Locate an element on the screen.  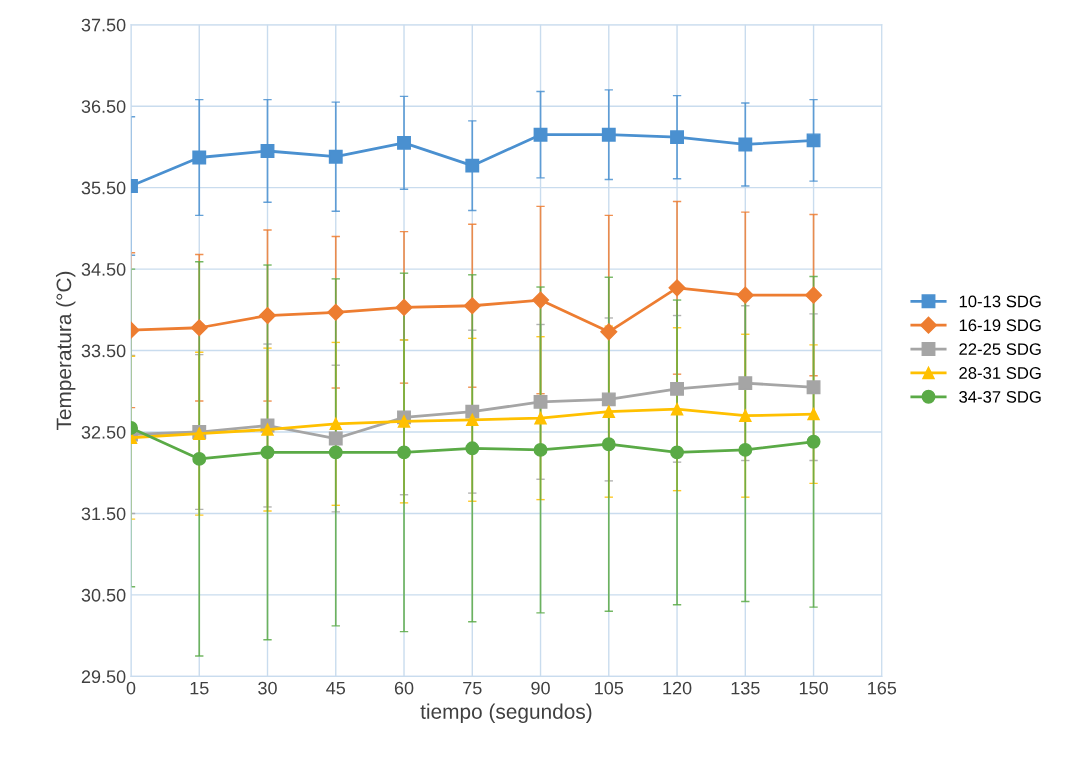
x-tick-label: 105 is located at coordinates (609, 688).